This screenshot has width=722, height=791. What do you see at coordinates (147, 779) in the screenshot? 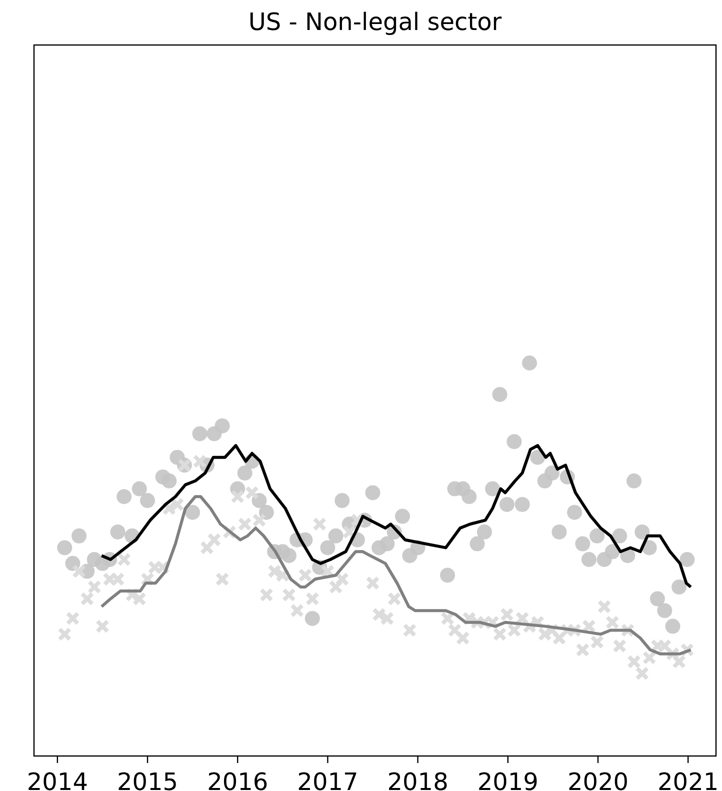
I see `x-tick-label: 2015` at bounding box center [147, 779].